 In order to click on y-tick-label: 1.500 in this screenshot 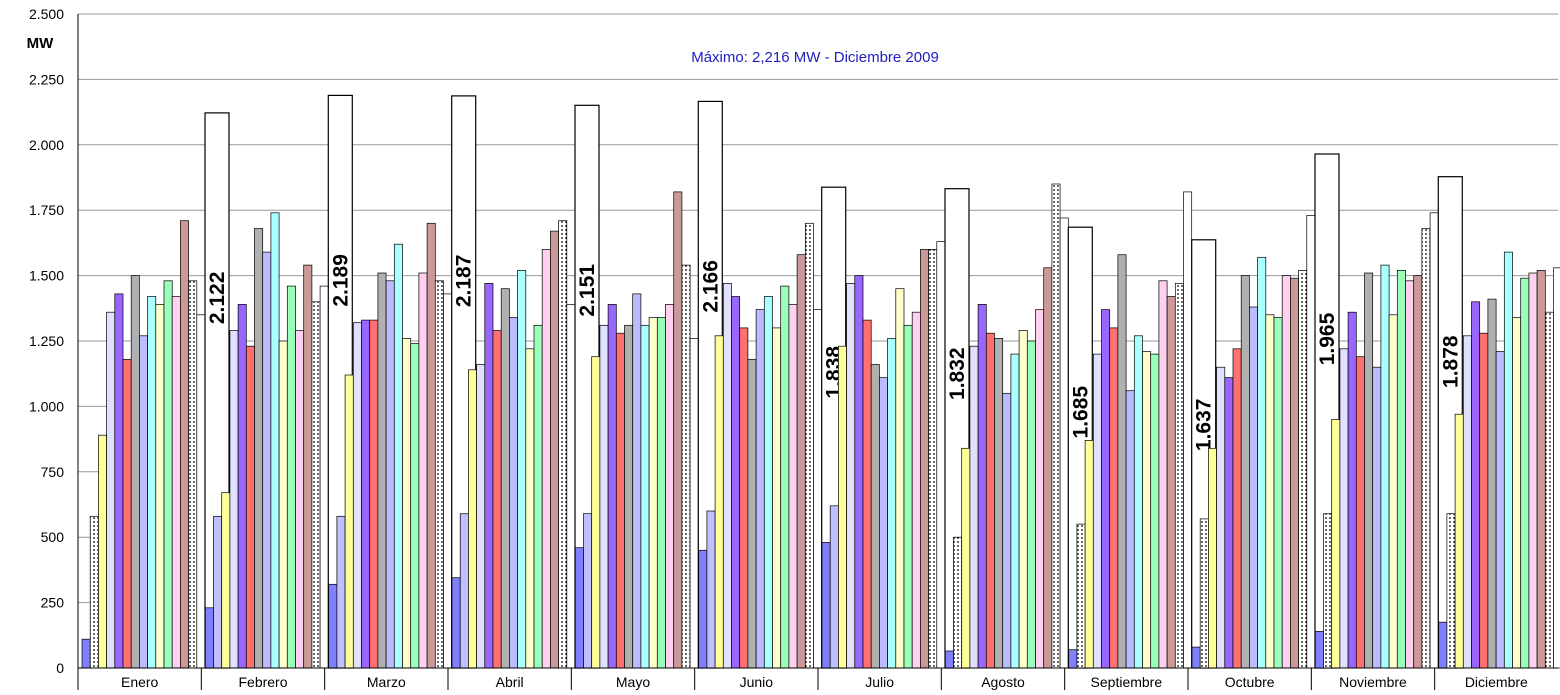, I will do `click(46, 276)`.